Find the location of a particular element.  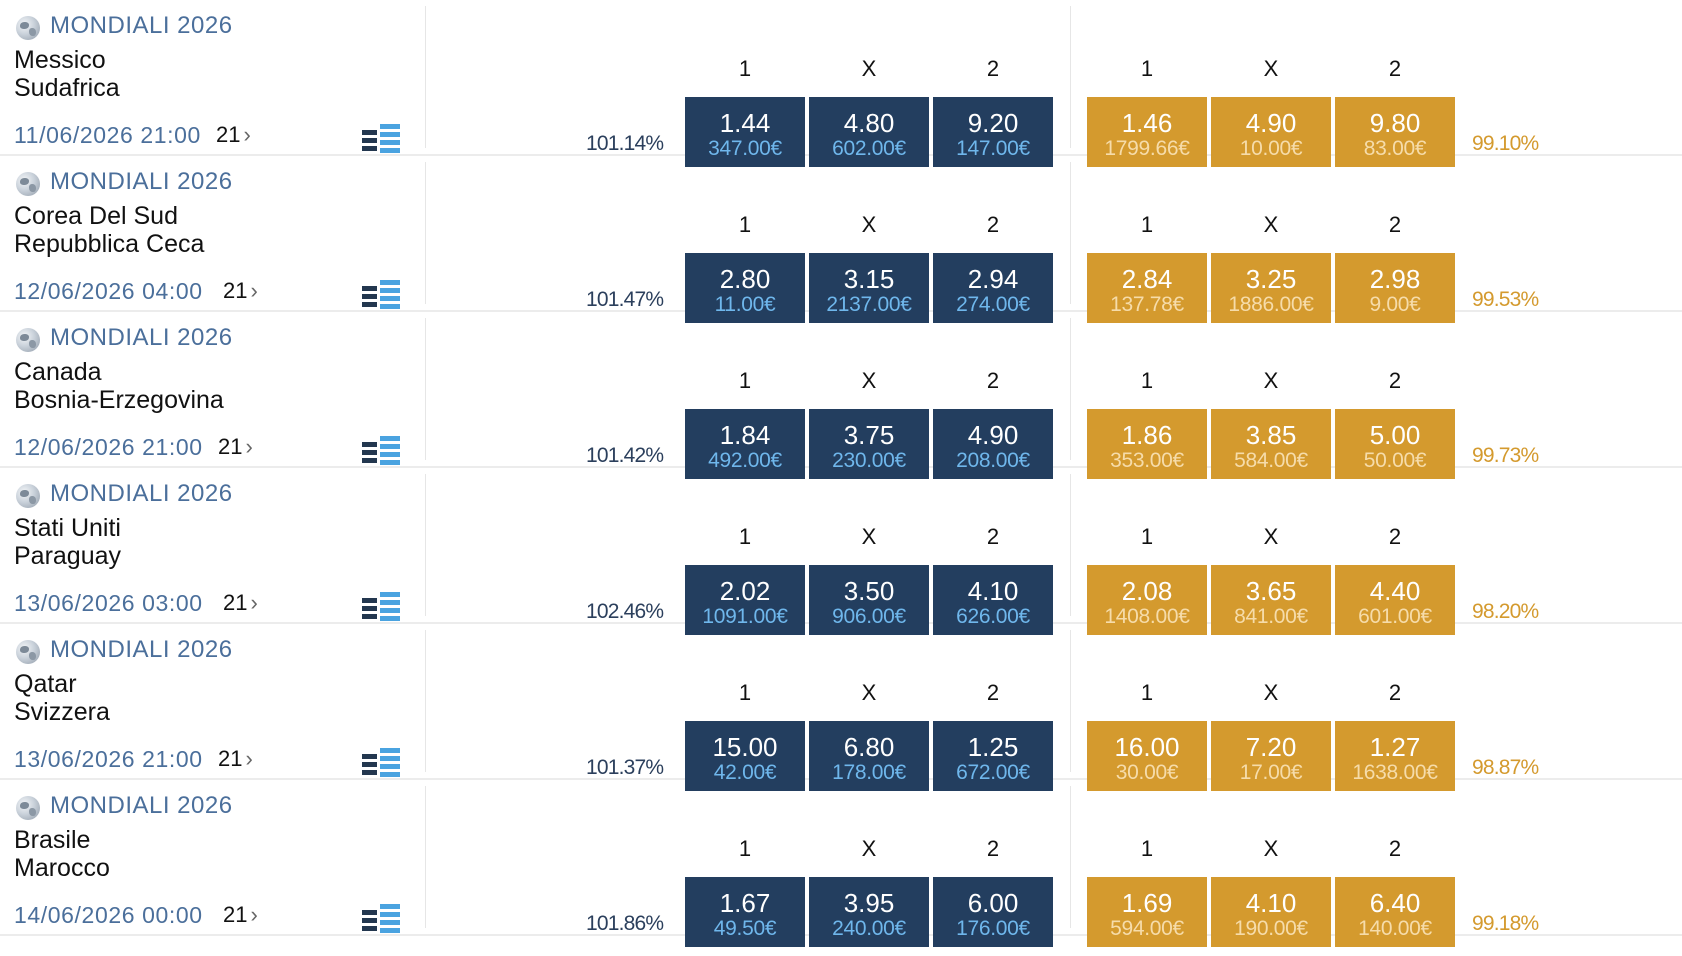

odd-available-stake: 147.00€ is located at coordinates (993, 148).